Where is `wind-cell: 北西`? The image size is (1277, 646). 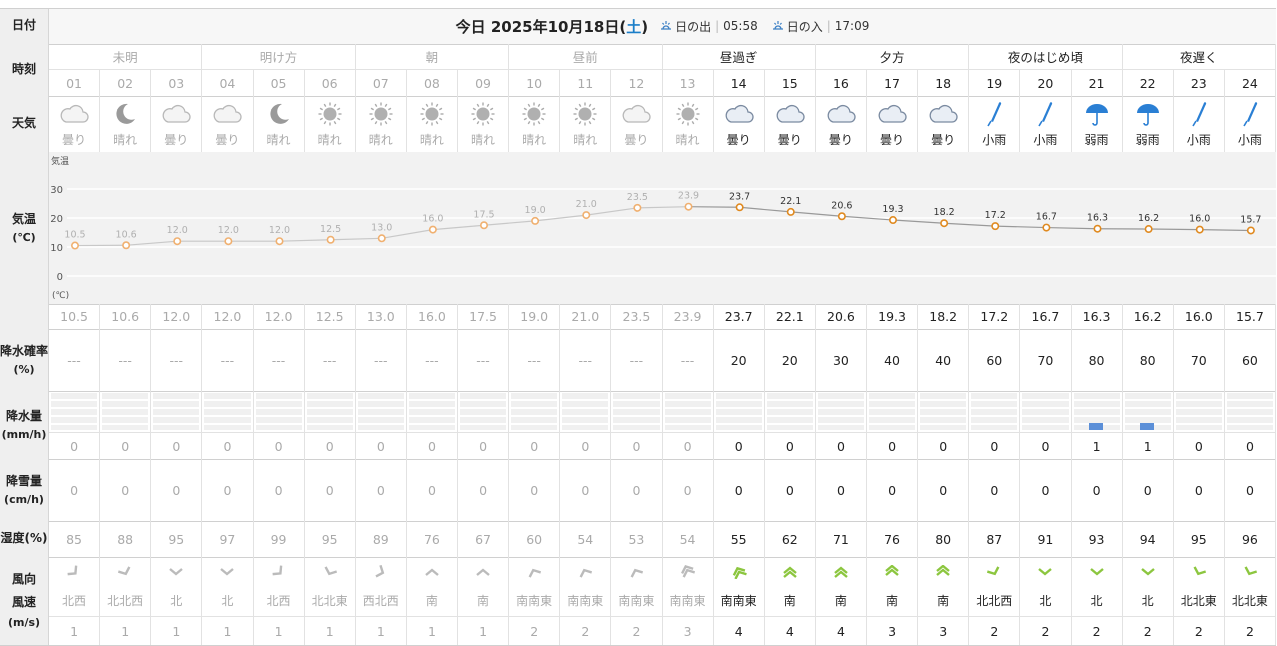 wind-cell: 北西 is located at coordinates (75, 587).